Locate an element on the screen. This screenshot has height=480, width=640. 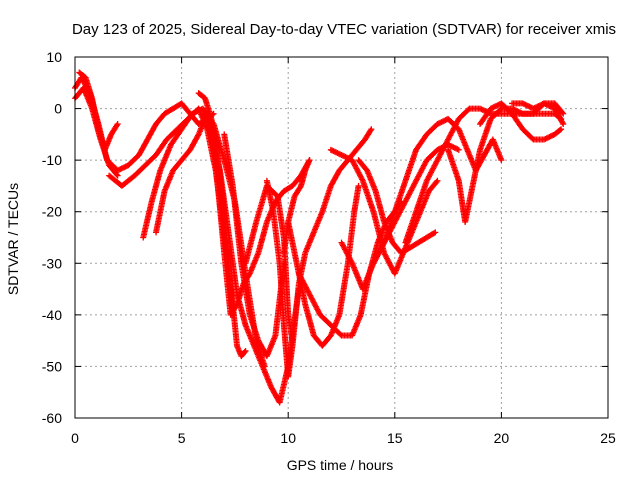
y-tick-label: -30 is located at coordinates (52, 263).